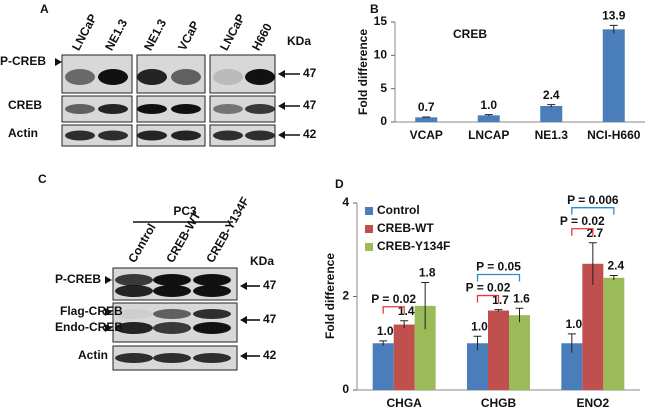 The width and height of the screenshot is (650, 416). Describe the element at coordinates (498, 267) in the screenshot. I see `annotation: P = 0.05` at that location.